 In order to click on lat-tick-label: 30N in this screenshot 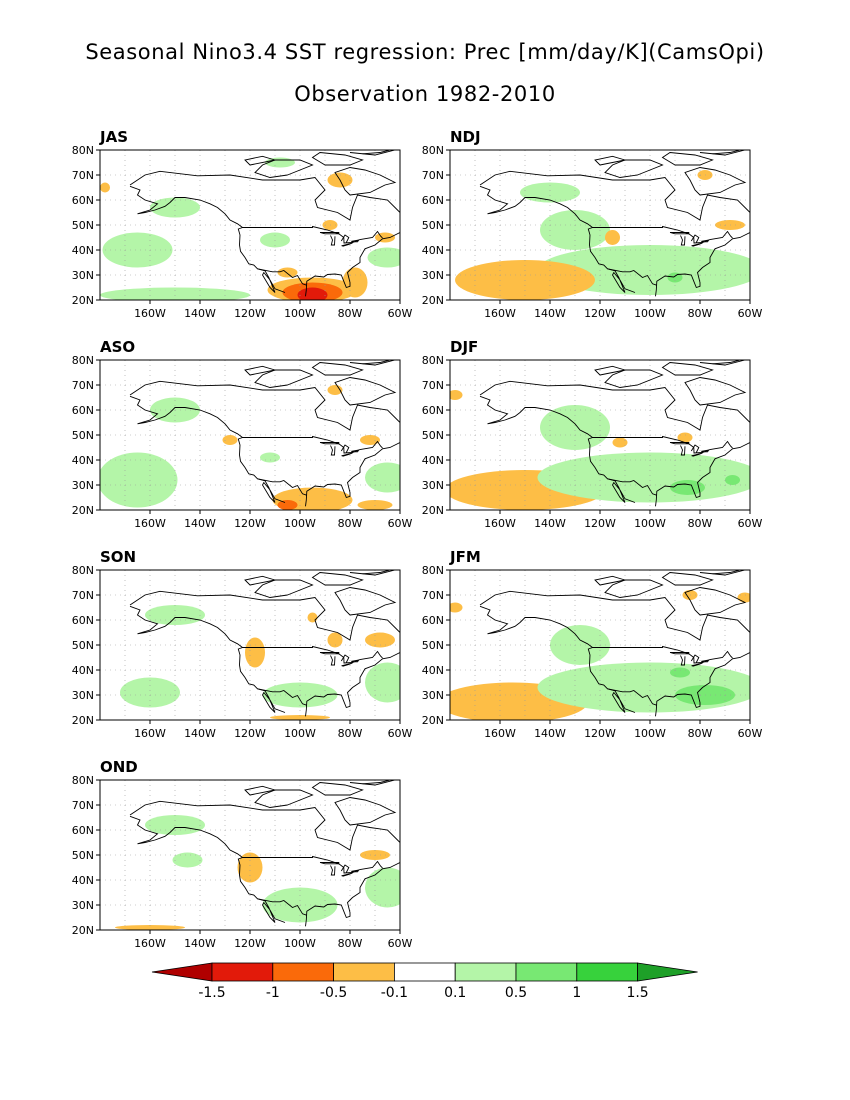, I will do `click(433, 485)`.